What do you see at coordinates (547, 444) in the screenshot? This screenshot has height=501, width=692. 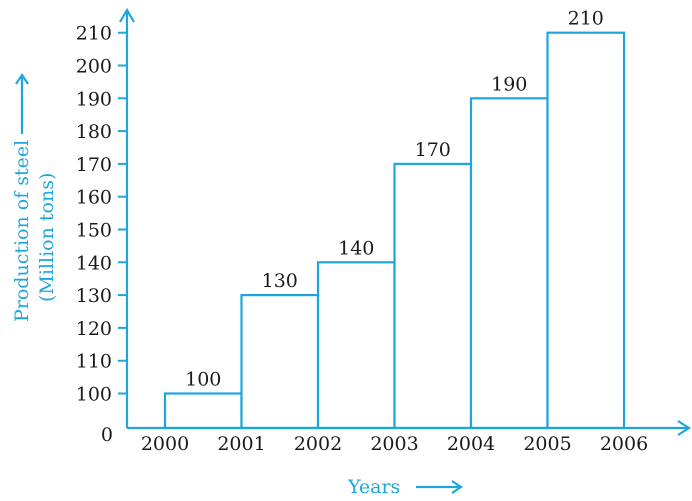 I see `x-tick-label-2005: 2005` at bounding box center [547, 444].